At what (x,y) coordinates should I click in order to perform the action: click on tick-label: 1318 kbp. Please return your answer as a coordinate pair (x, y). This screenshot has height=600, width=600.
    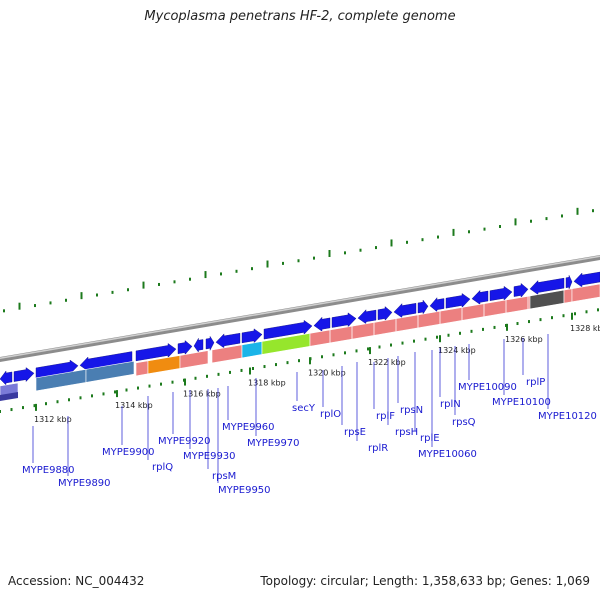
    Looking at the image, I should click on (267, 383).